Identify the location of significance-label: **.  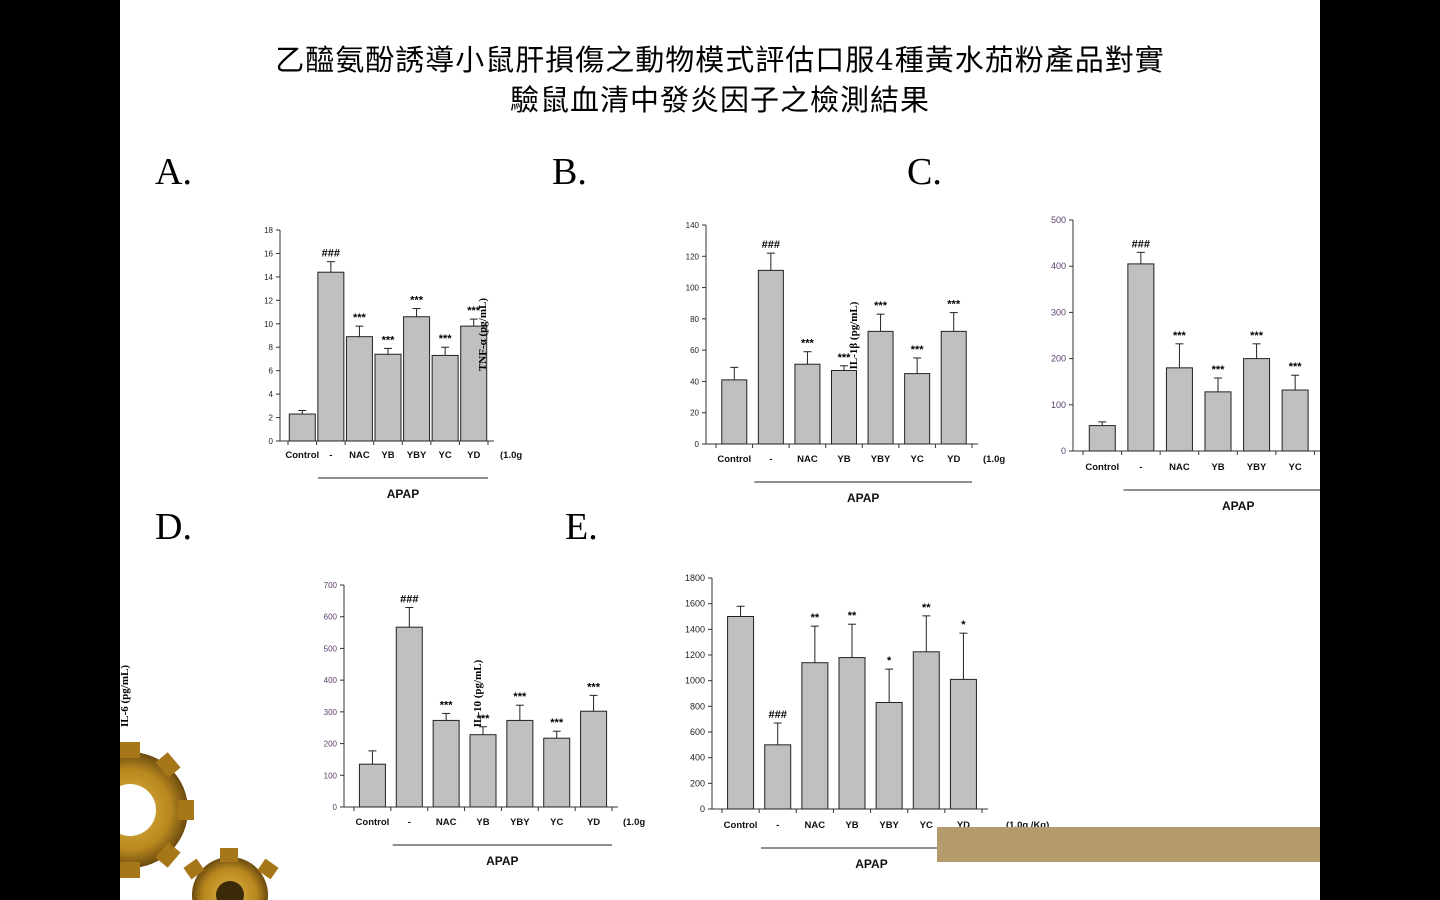
(815, 618).